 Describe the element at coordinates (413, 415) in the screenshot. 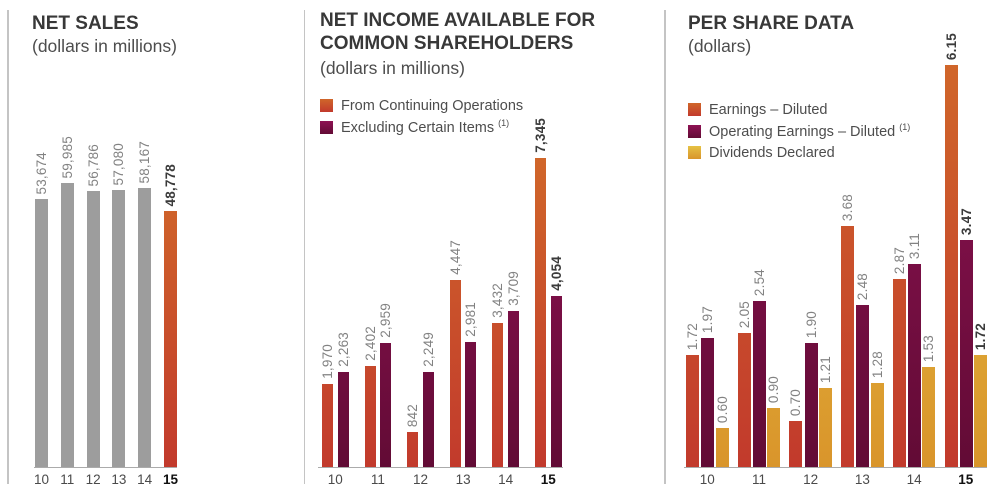

I see `value-label-from-continuing-operations-12: 842` at that location.